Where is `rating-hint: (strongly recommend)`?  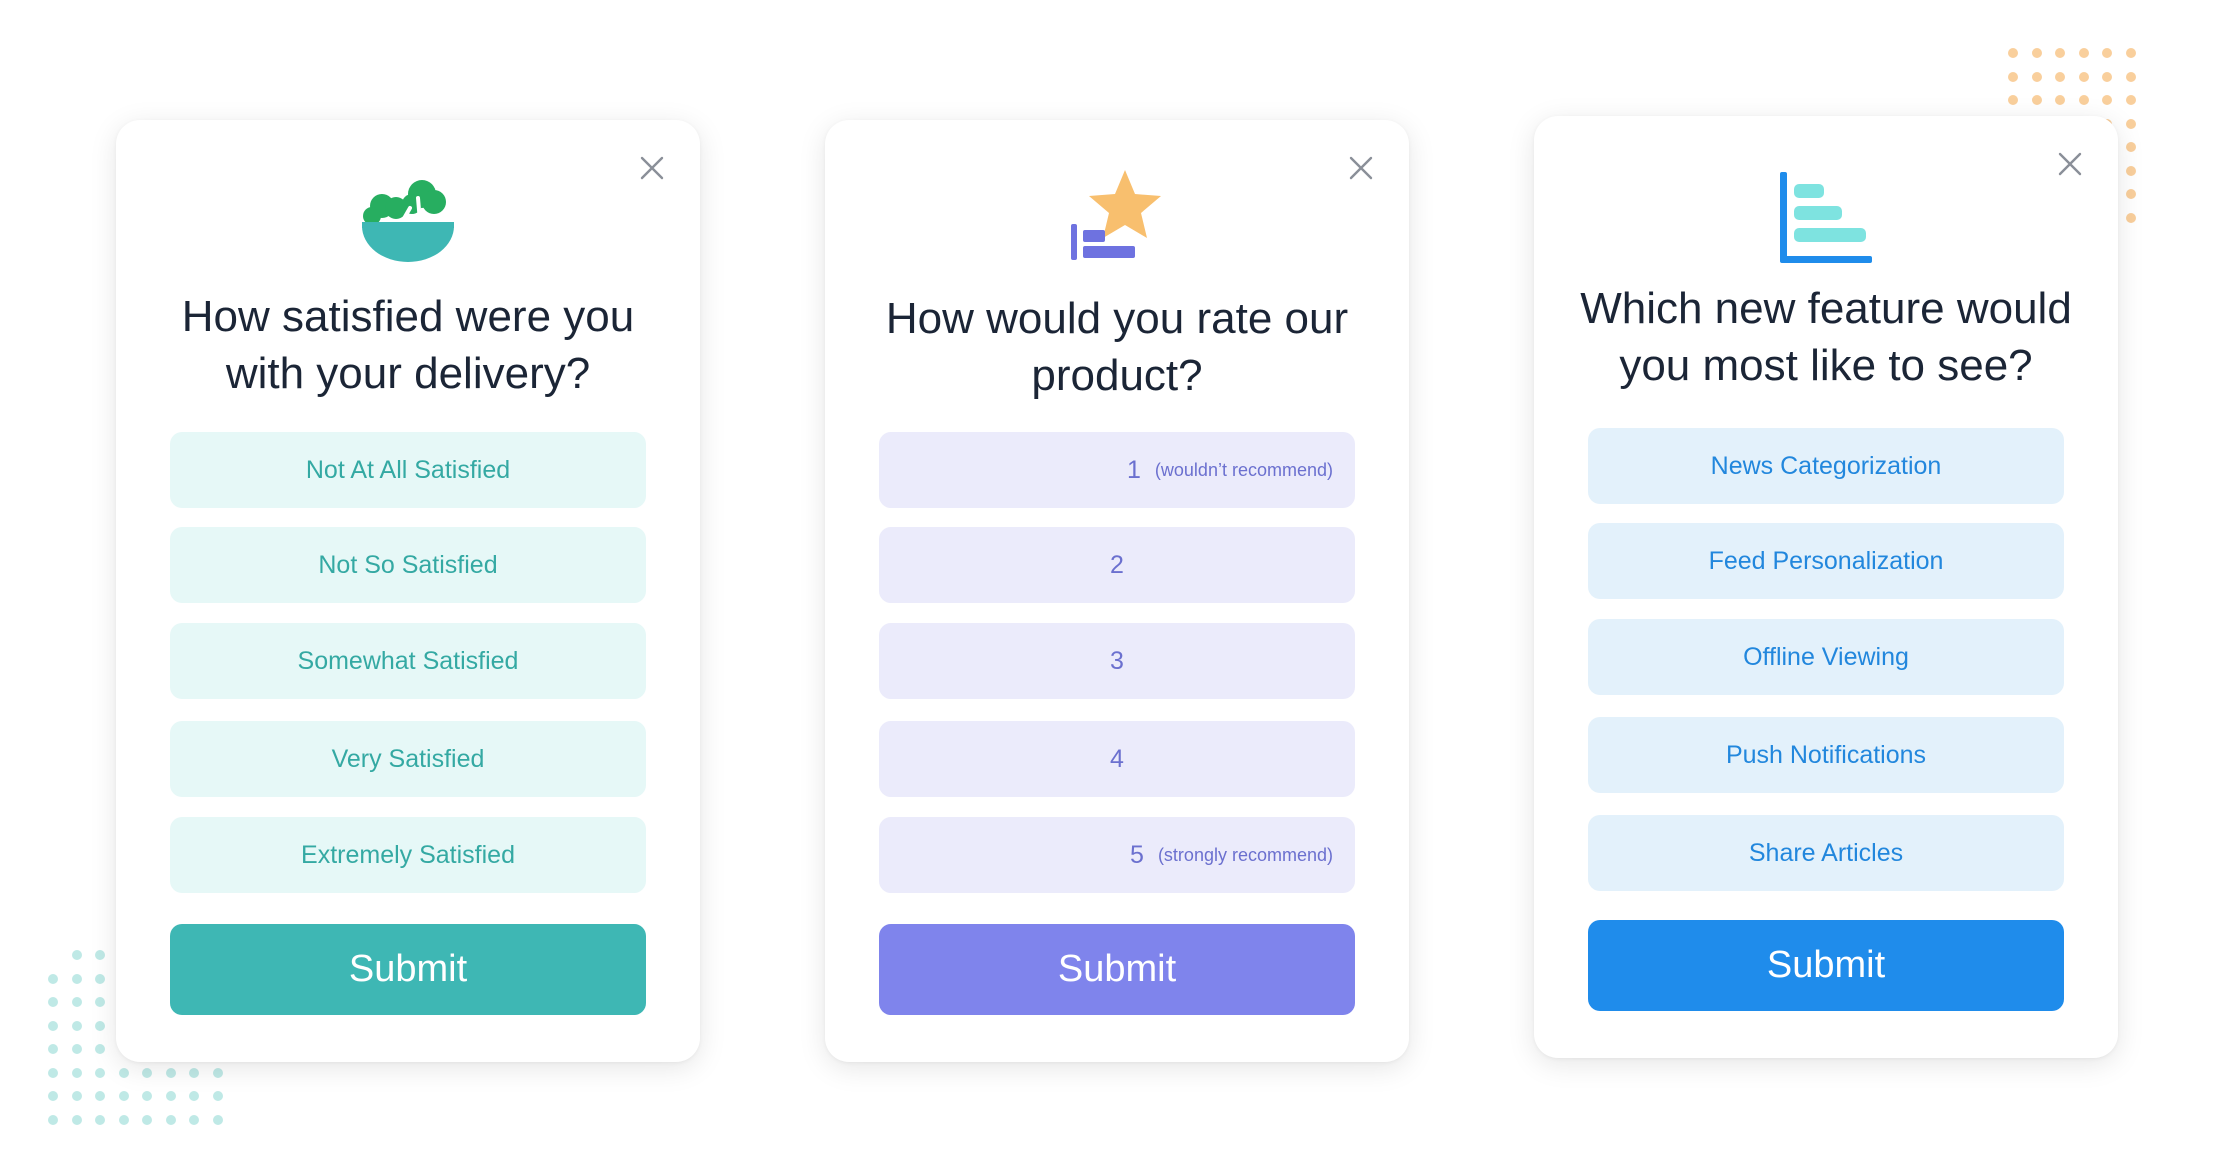
rating-hint: (strongly recommend) is located at coordinates (1245, 854).